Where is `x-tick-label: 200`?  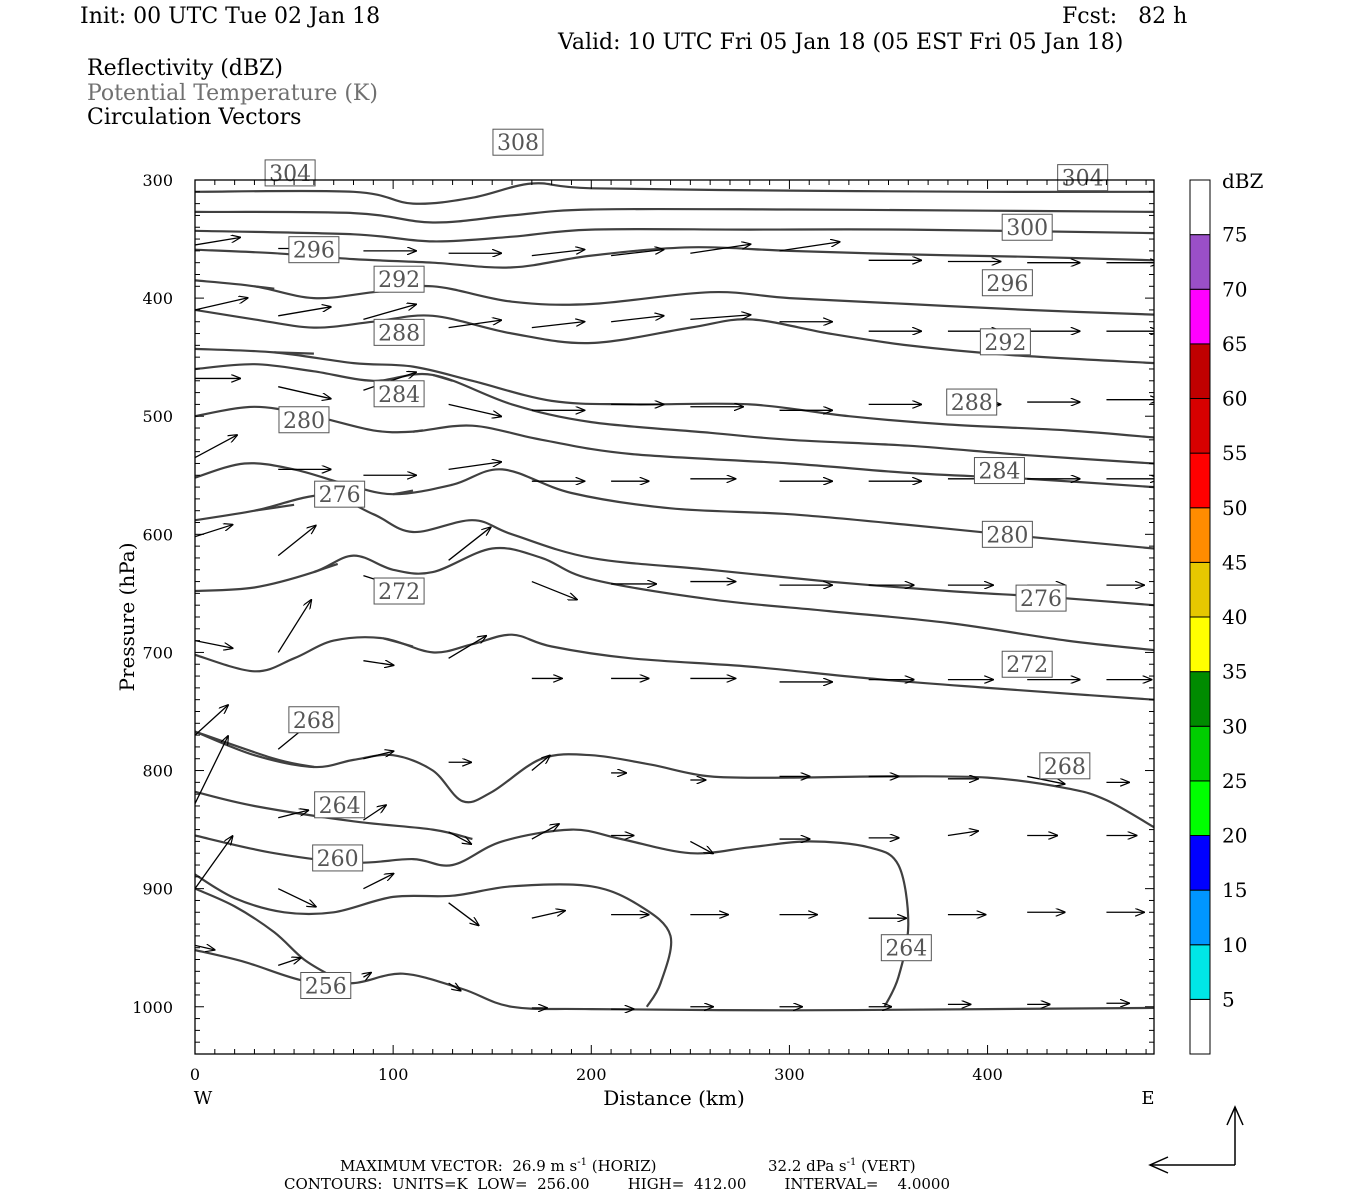 x-tick-label: 200 is located at coordinates (591, 1074).